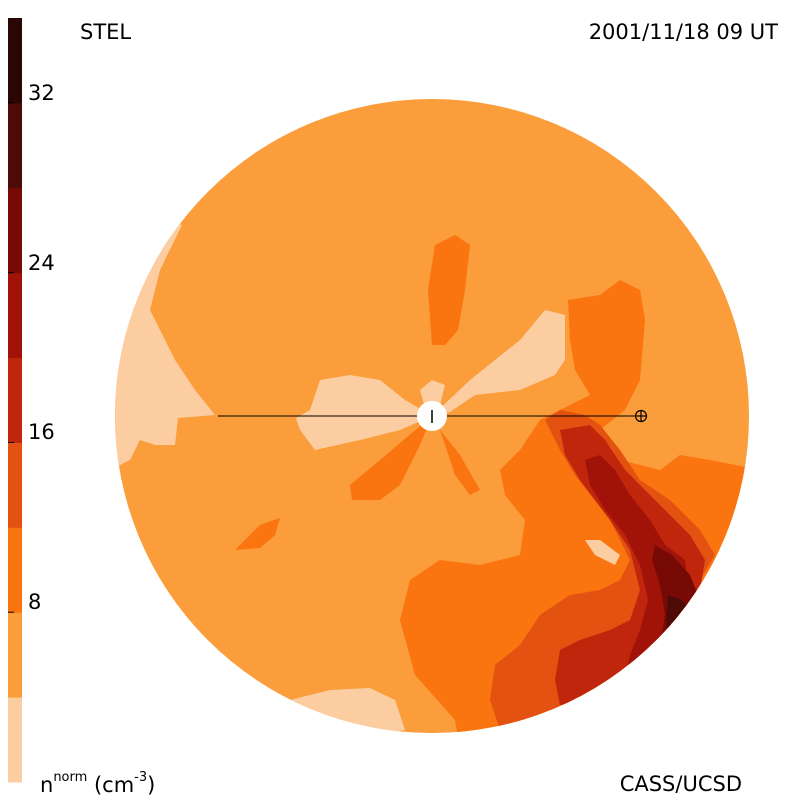  What do you see at coordinates (641, 416) in the screenshot?
I see `earth-icon` at bounding box center [641, 416].